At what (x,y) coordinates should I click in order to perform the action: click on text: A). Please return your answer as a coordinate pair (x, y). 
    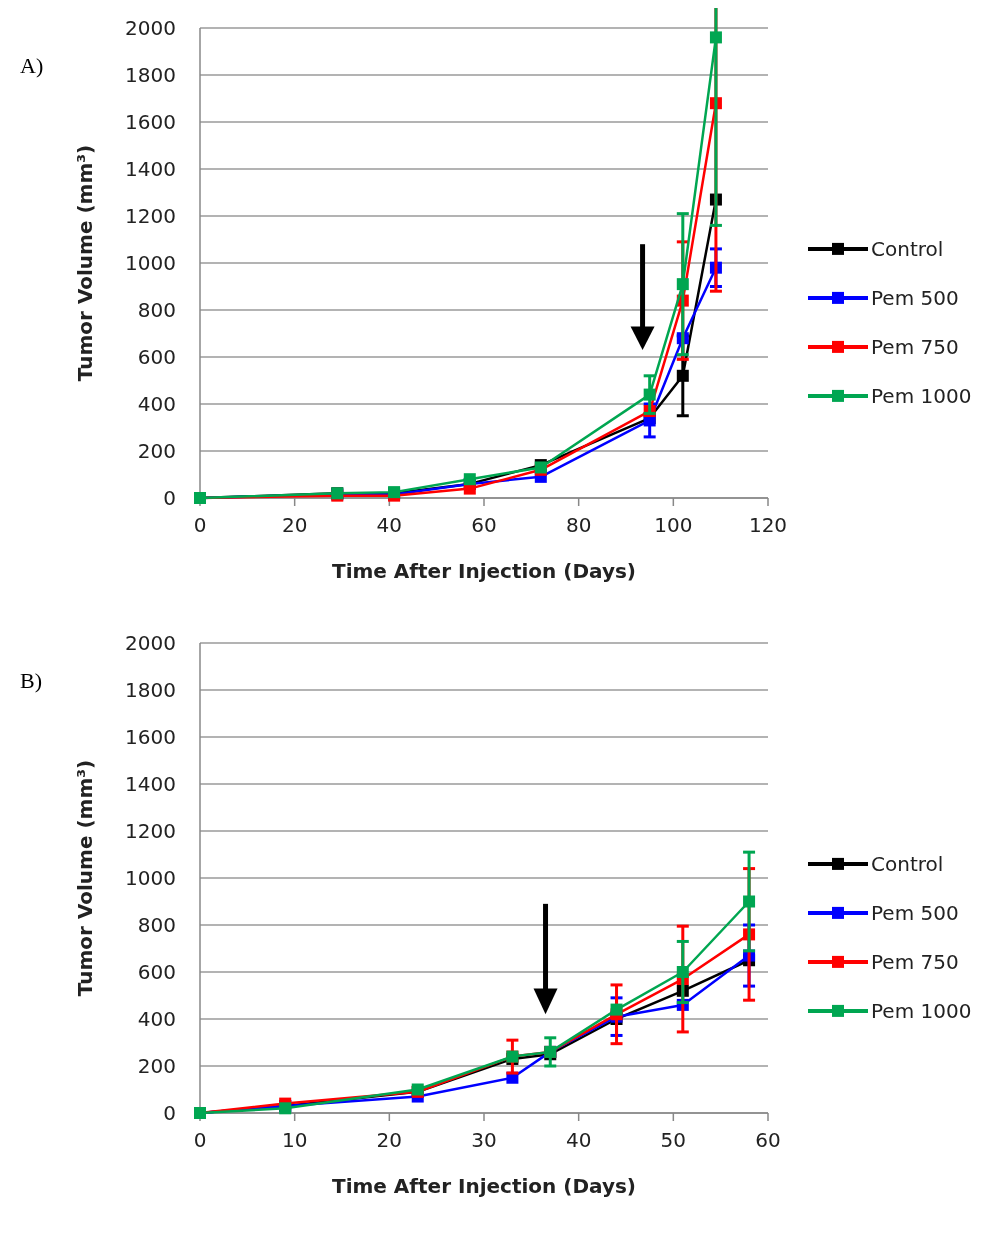
    Looking at the image, I should click on (32, 65).